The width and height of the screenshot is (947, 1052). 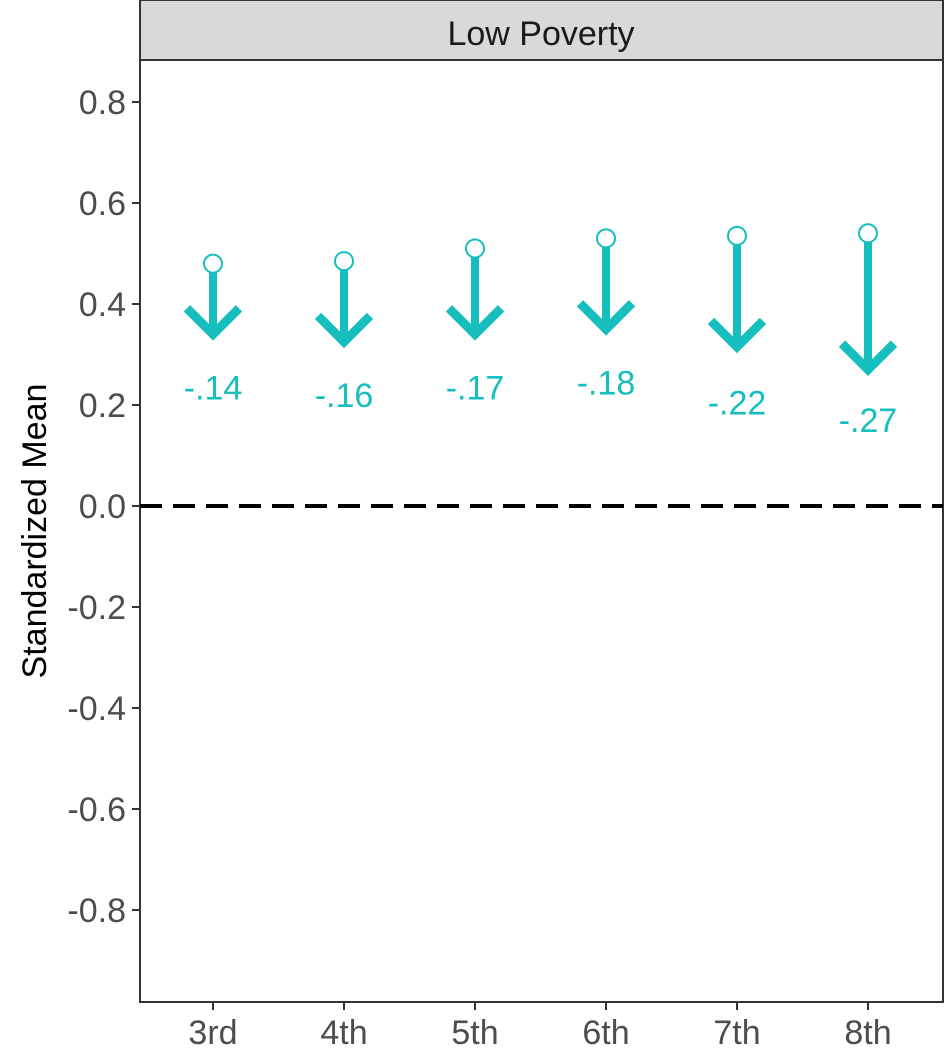 I want to click on y-tick-label: 0.0, so click(x=102, y=507).